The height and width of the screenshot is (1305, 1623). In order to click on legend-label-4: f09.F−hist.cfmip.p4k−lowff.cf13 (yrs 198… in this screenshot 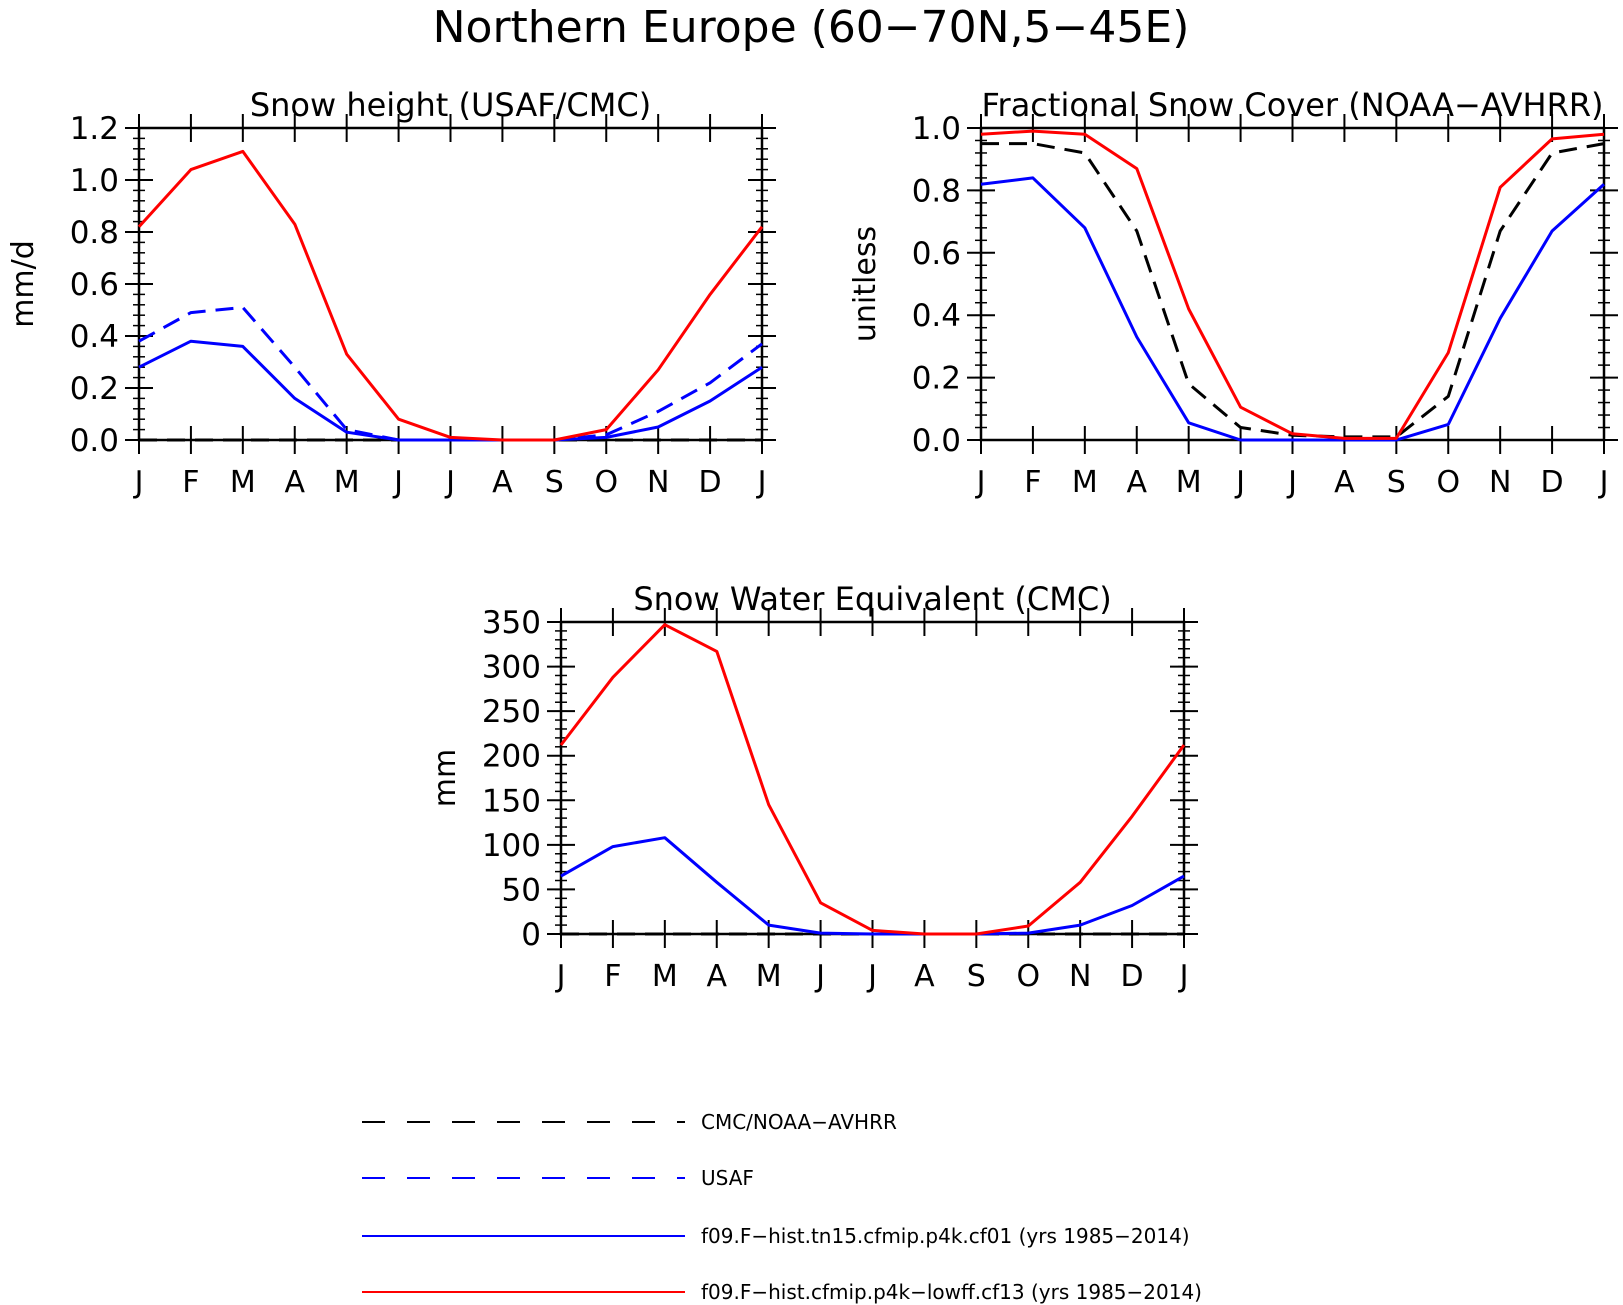, I will do `click(951, 1292)`.